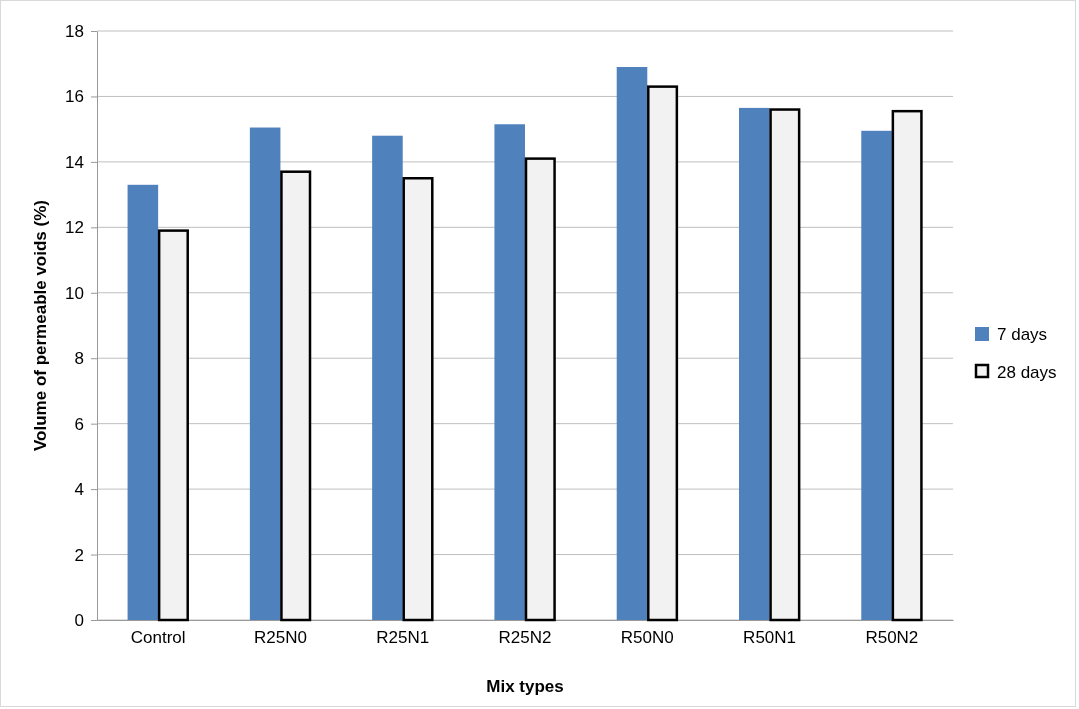  What do you see at coordinates (79, 359) in the screenshot?
I see `y-tick-label: 8` at bounding box center [79, 359].